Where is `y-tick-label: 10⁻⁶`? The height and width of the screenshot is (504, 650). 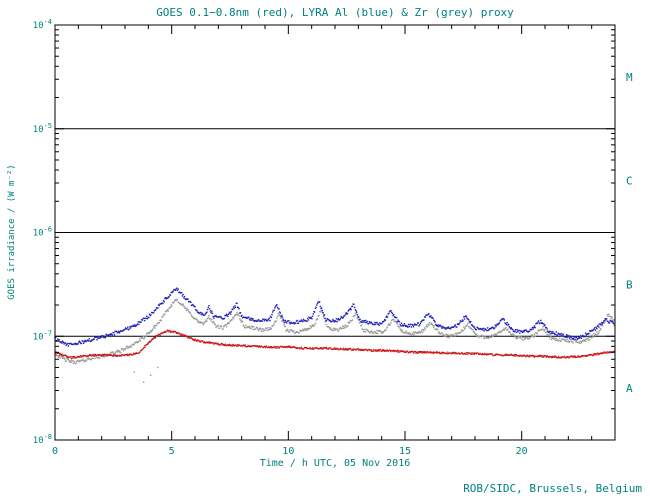 y-tick-label: 10⁻⁶ is located at coordinates (42, 232).